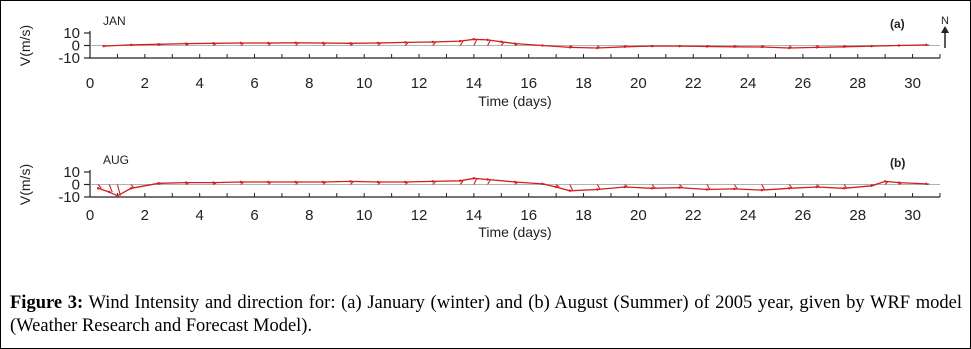 The image size is (971, 349). Describe the element at coordinates (114, 21) in the screenshot. I see `month-label: JAN` at that location.